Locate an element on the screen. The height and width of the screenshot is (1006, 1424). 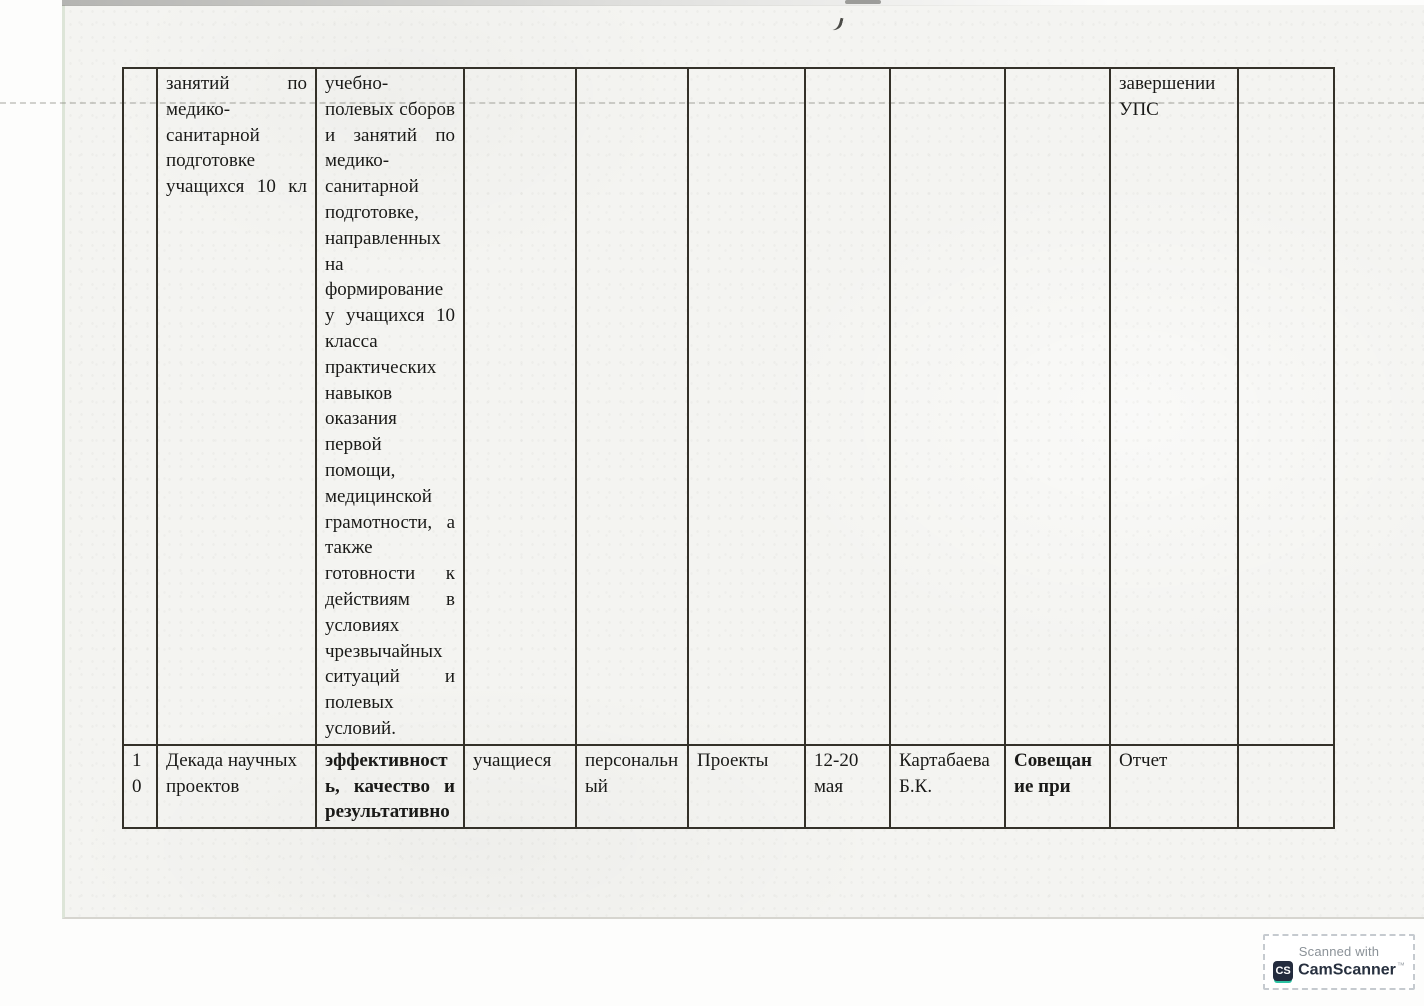
cell-event-name: Декада научных проектов is located at coordinates (236, 786).